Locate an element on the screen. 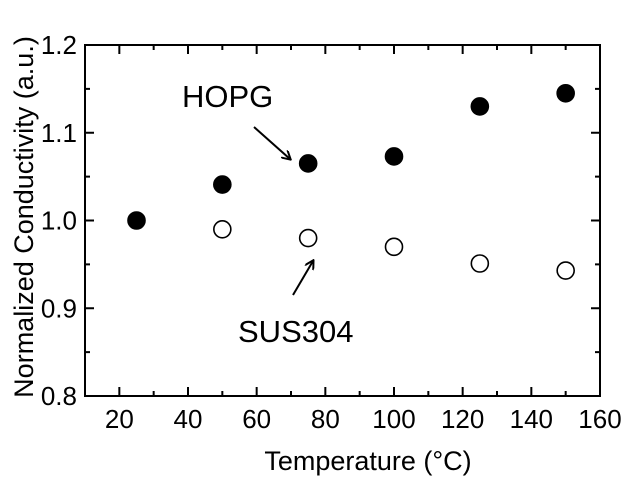 This screenshot has width=621, height=478. x-tick-label: 20 is located at coordinates (119, 419).